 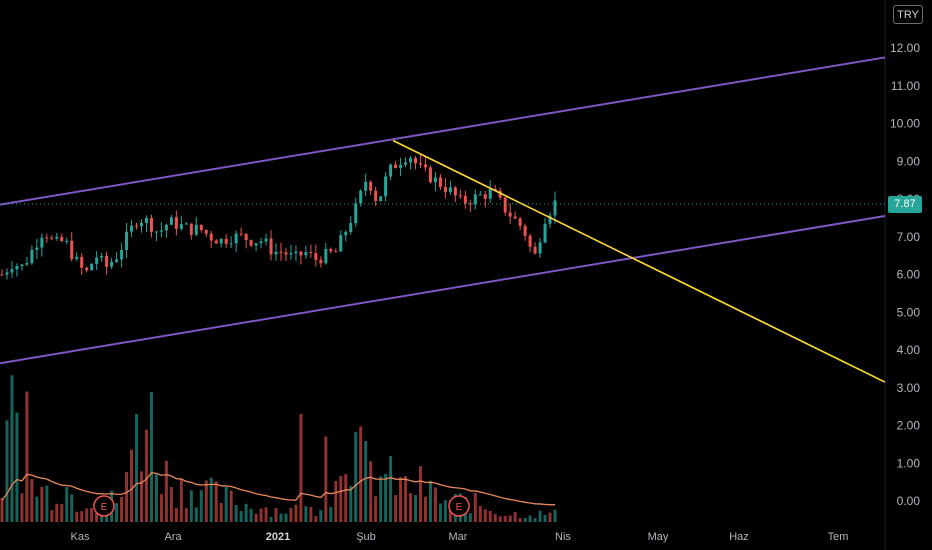 I want to click on y-tick-label: 4.00, so click(x=909, y=350).